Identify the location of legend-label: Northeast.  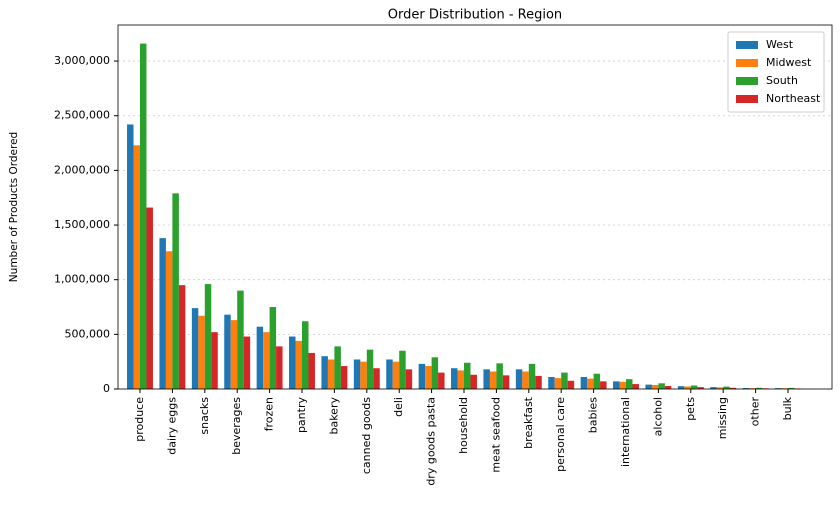
(793, 98).